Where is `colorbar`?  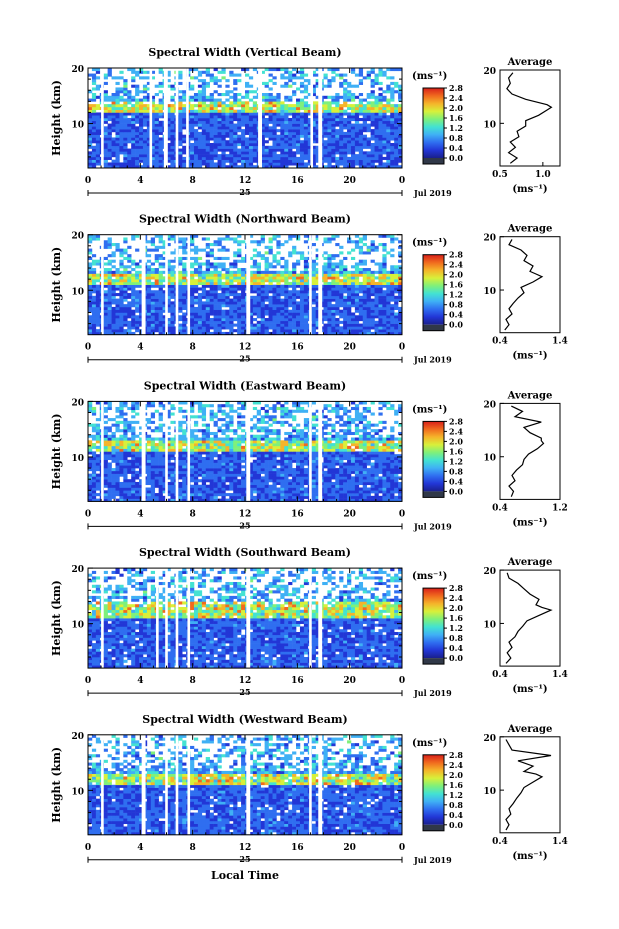
colorbar is located at coordinates (433, 289).